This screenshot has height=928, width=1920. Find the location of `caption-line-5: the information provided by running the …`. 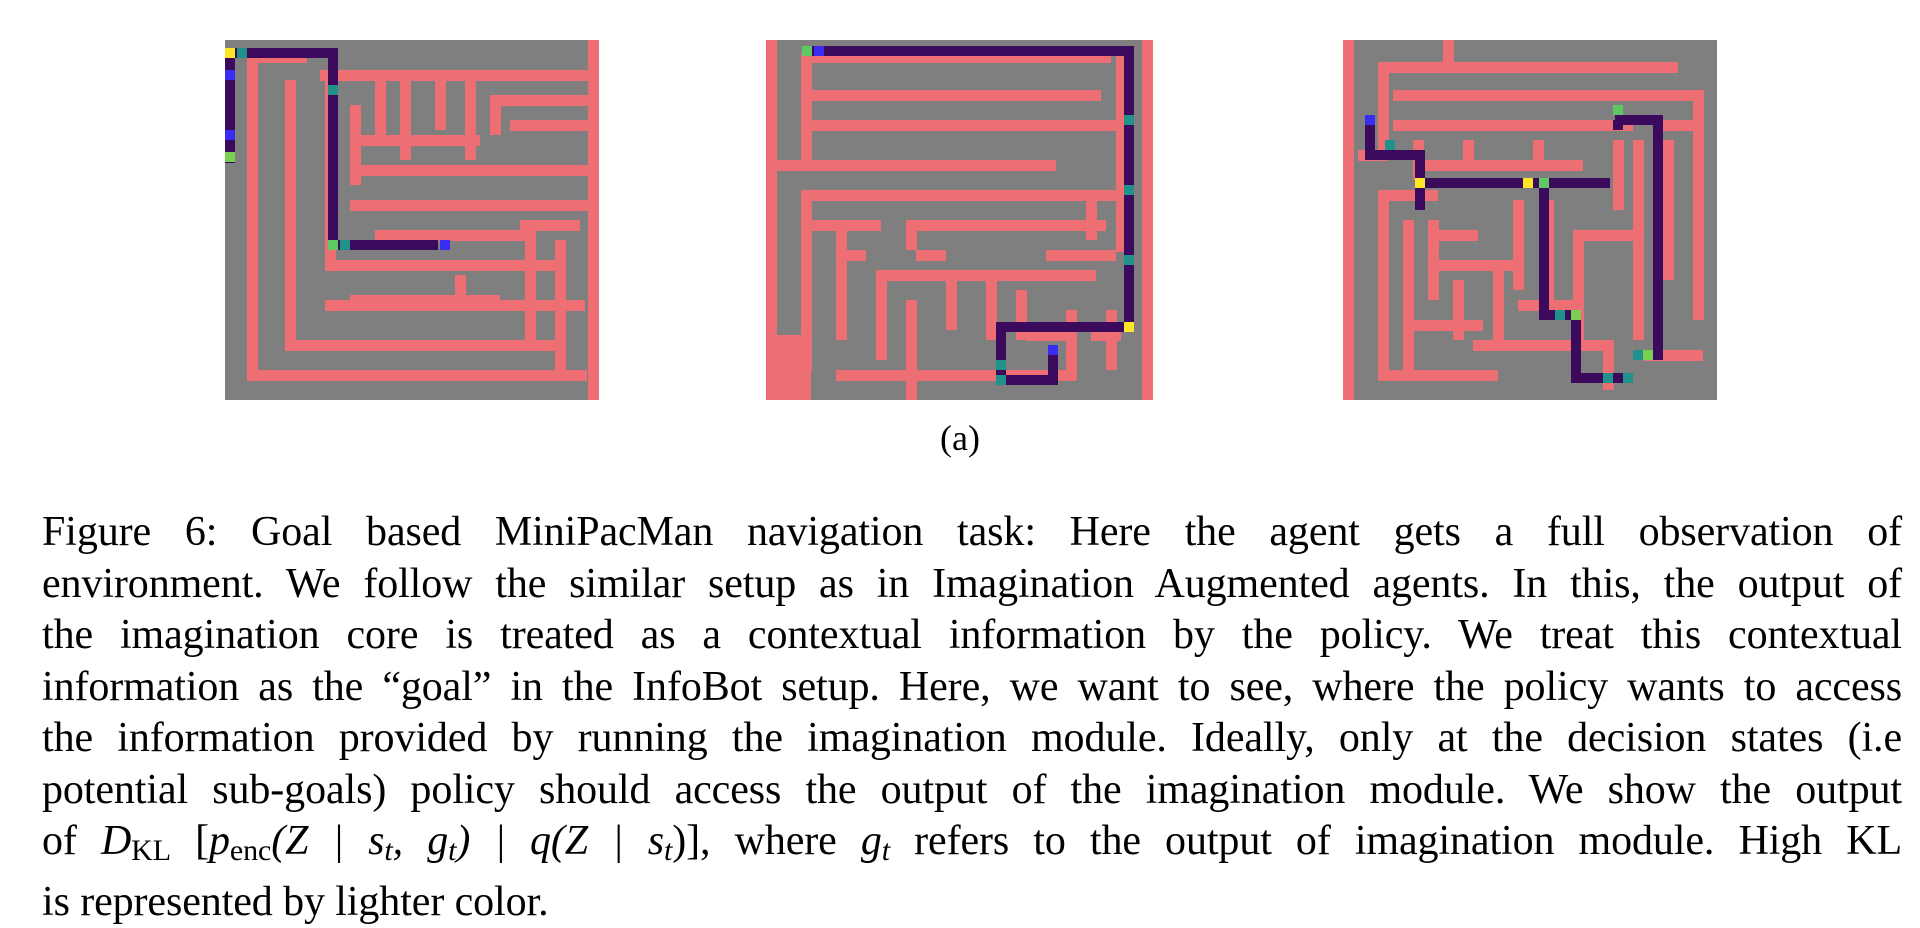

caption-line-5: the information provided by running the … is located at coordinates (972, 739).